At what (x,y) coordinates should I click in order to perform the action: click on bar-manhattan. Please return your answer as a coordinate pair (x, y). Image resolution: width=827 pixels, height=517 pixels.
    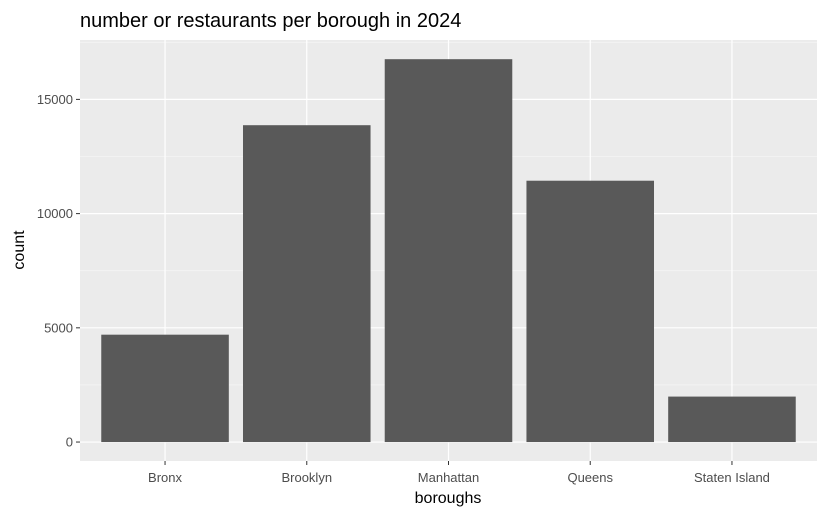
    Looking at the image, I should click on (448, 251).